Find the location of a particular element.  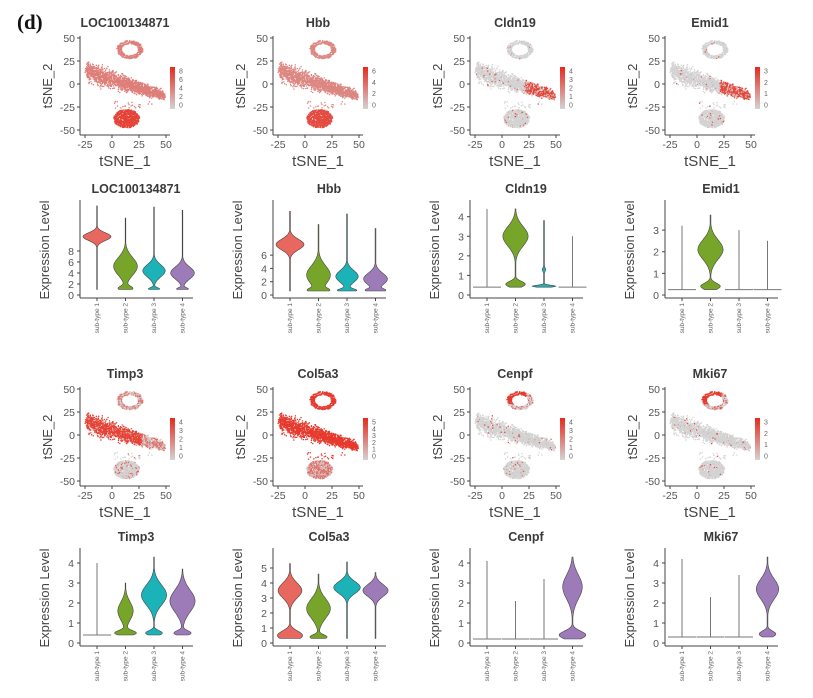

y-tick-label: 0 is located at coordinates (72, 85).